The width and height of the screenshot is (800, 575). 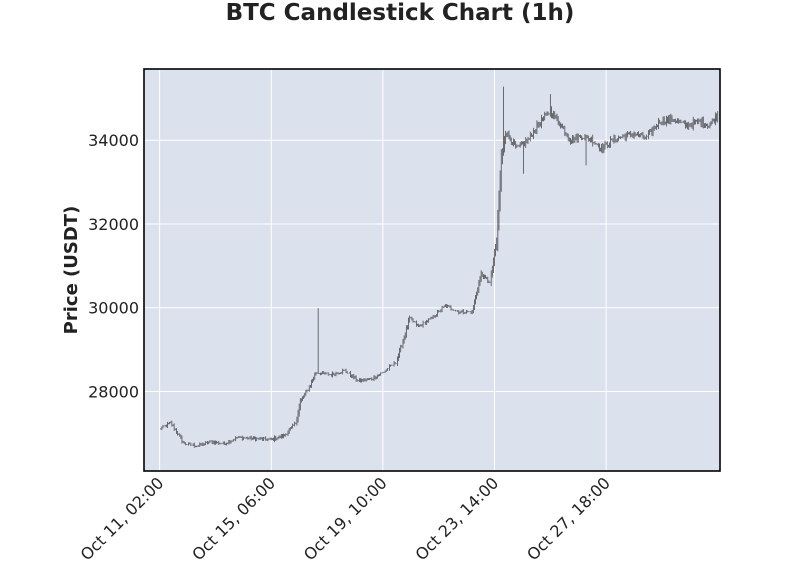 What do you see at coordinates (457, 518) in the screenshot?
I see `x-tick-label: Oct 23, 14:00` at bounding box center [457, 518].